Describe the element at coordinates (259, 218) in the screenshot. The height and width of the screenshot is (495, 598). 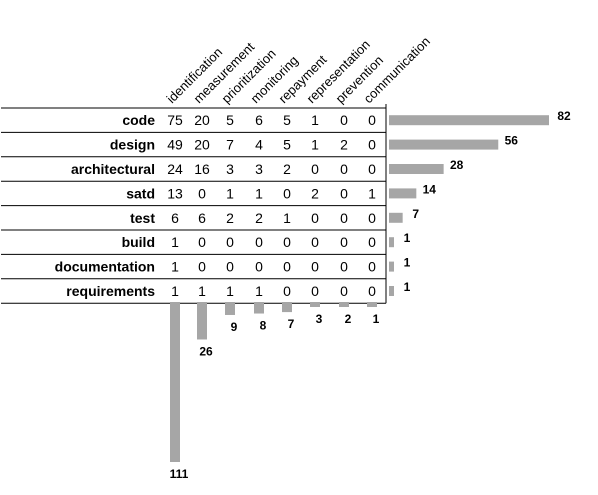
I see `cell-test-monitoring: 2` at that location.